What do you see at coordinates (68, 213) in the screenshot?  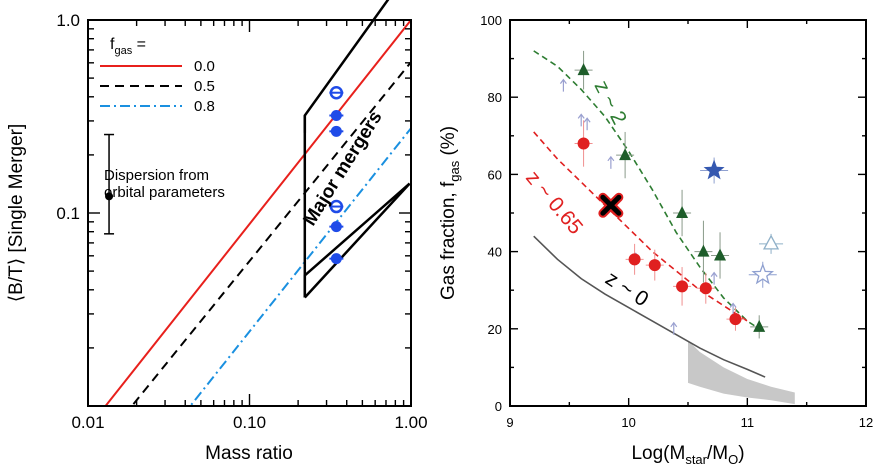 I see `left-y-tick-label: 0.1` at bounding box center [68, 213].